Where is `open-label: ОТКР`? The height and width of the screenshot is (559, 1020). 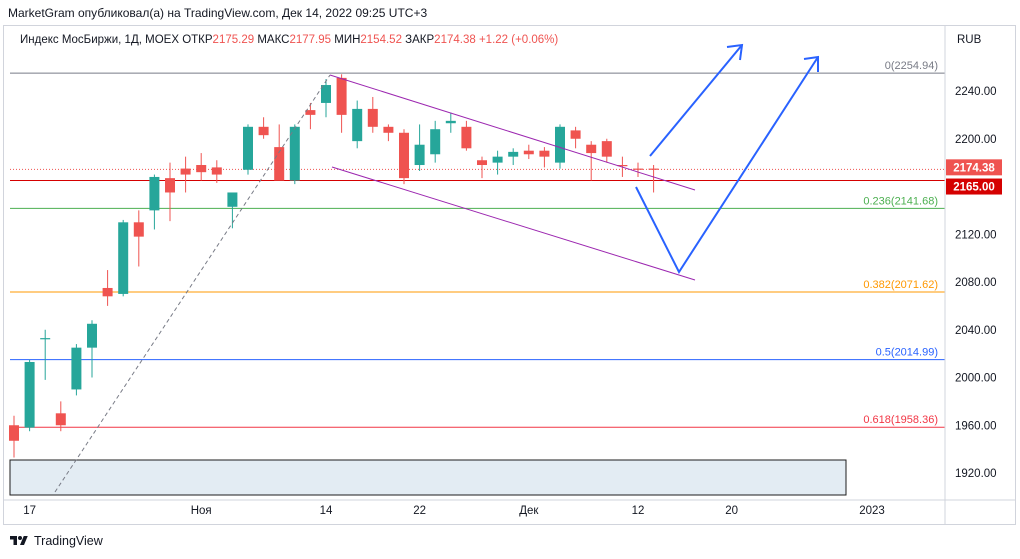
open-label: ОТКР is located at coordinates (197, 40).